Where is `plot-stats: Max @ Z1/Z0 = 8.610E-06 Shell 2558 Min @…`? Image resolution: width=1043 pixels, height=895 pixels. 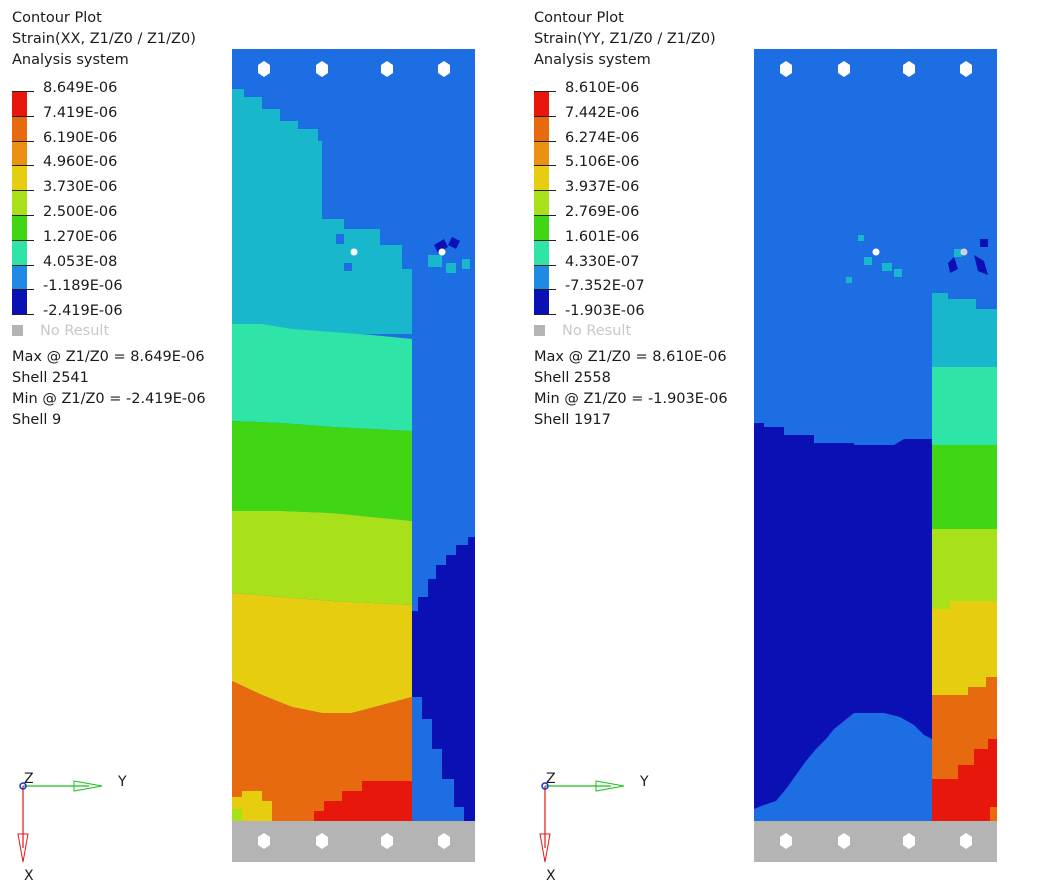 plot-stats: Max @ Z1/Z0 = 8.610E-06 Shell 2558 Min @… is located at coordinates (631, 389).